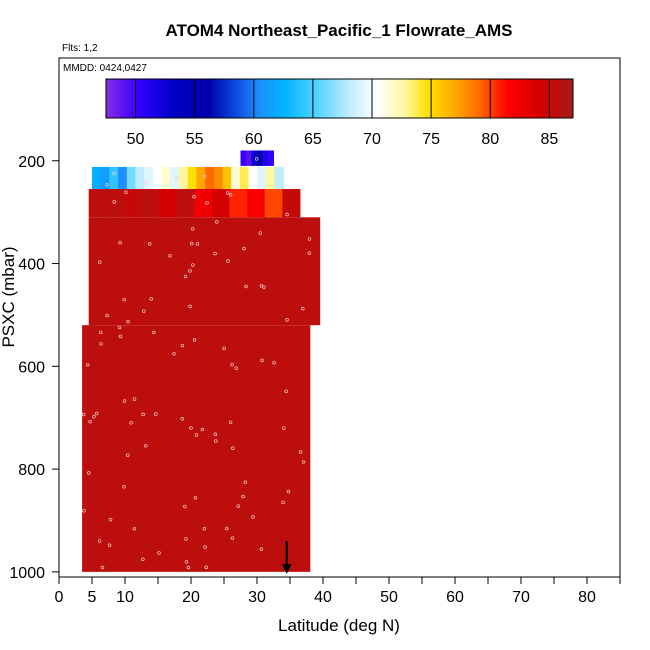 The width and height of the screenshot is (650, 650). I want to click on x-tick-label: 70, so click(521, 597).